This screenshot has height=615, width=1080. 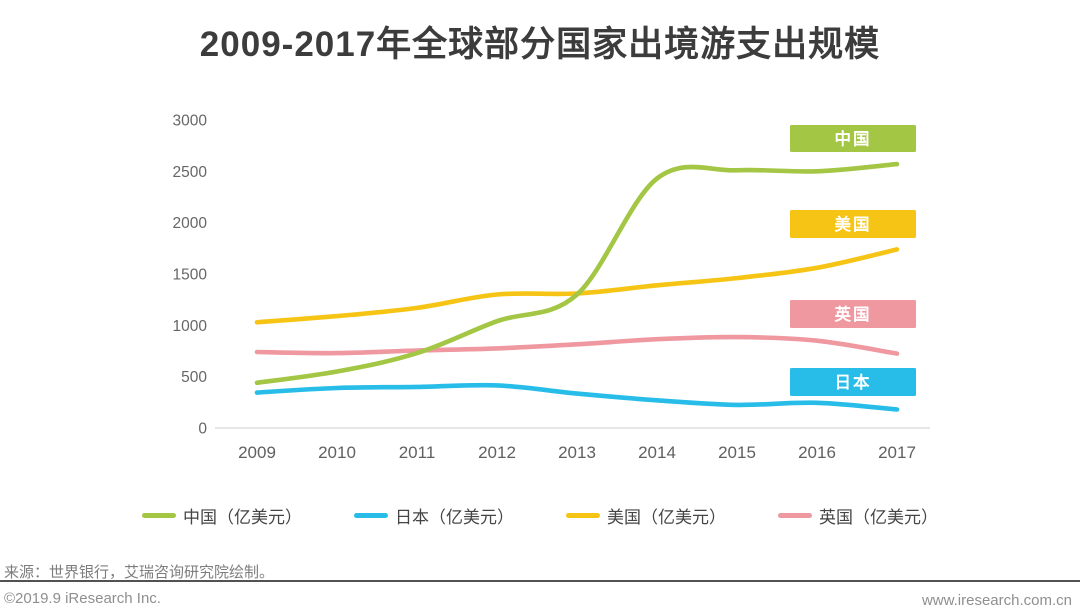 I want to click on x-tick-2013: 2013, so click(x=577, y=452).